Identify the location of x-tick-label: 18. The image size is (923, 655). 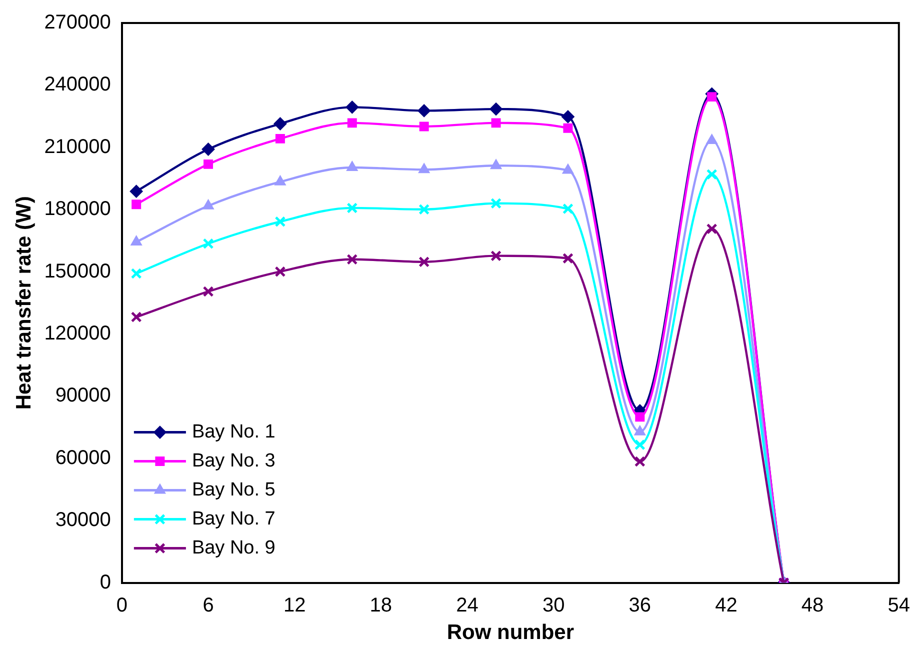
(381, 605).